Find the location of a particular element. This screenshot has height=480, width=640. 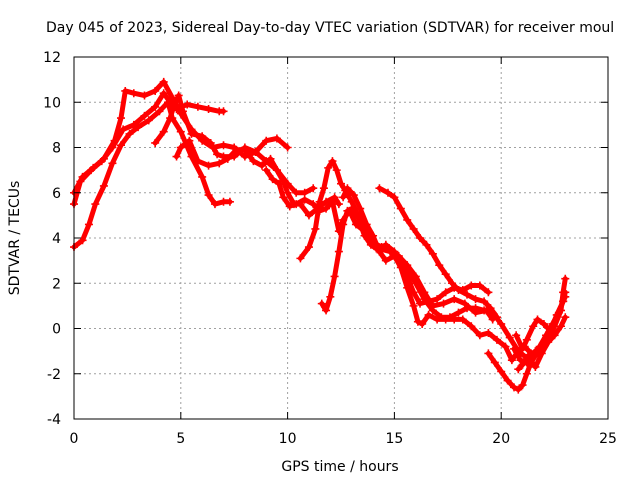

y-tick-label: 10 is located at coordinates (52, 103).